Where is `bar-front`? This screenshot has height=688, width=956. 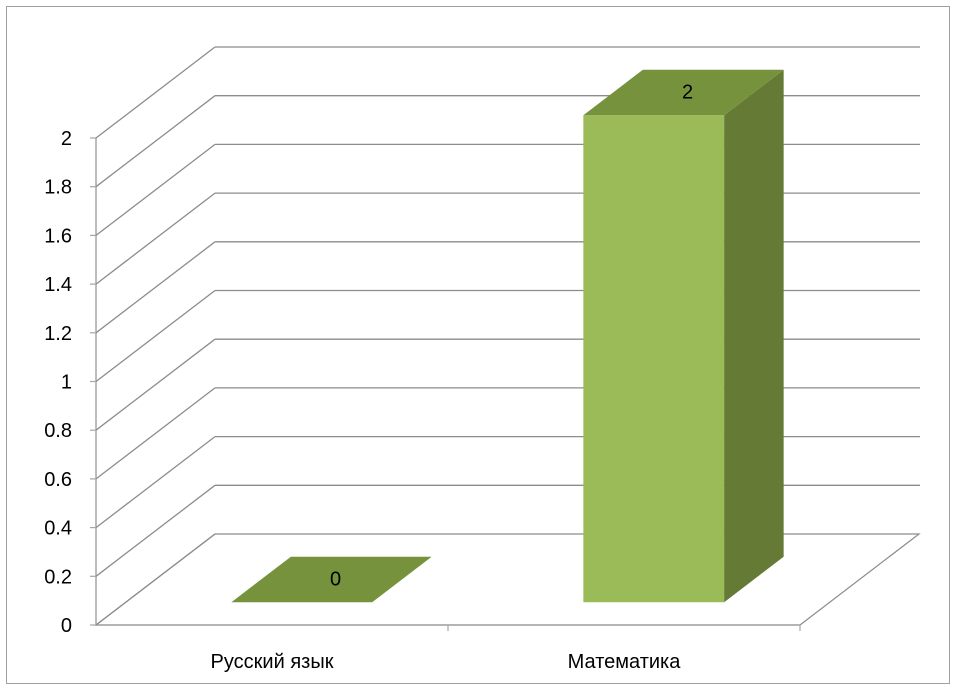 bar-front is located at coordinates (654, 359).